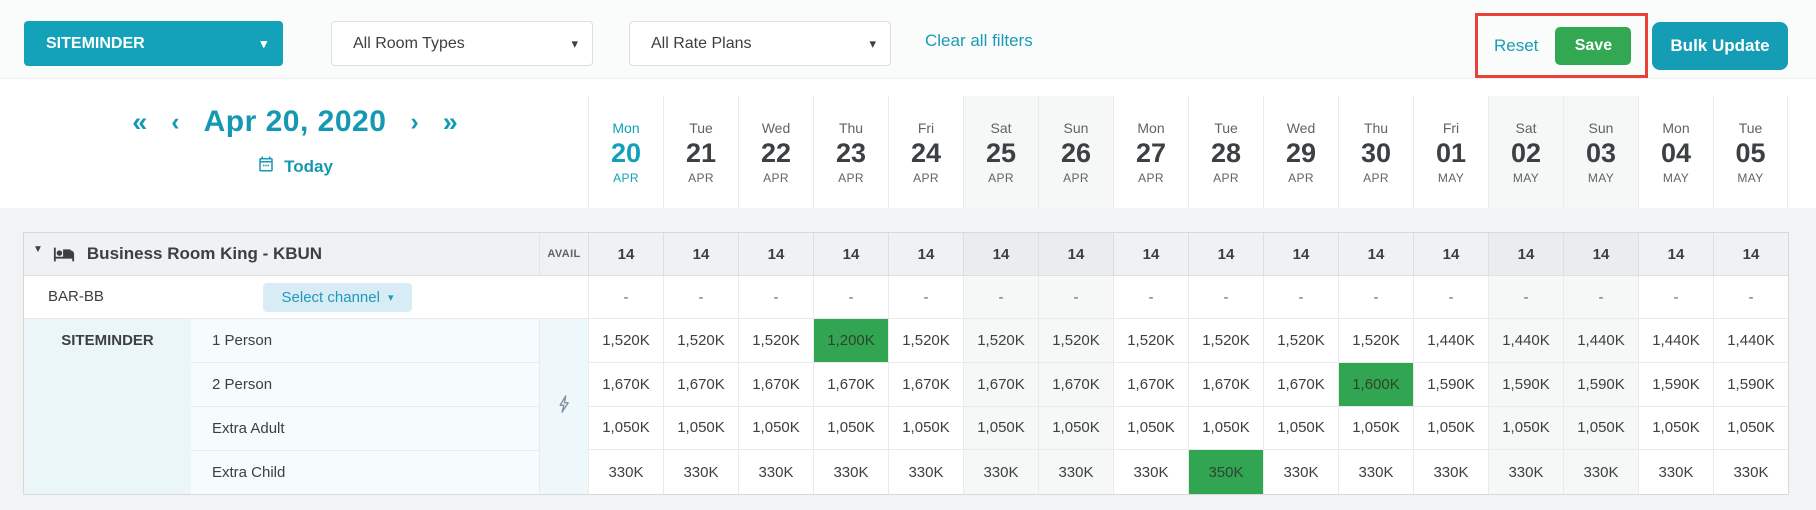  What do you see at coordinates (175, 121) in the screenshot?
I see `previous-day-icon: ‹` at bounding box center [175, 121].